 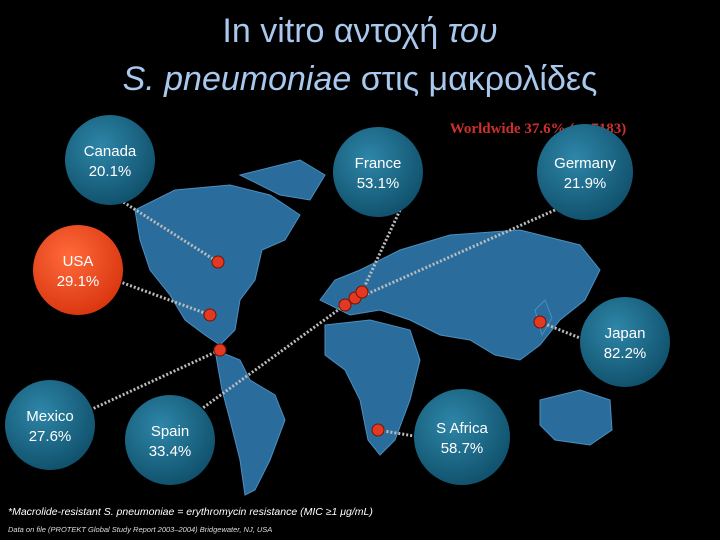 I want to click on country-bubble: Canada 20.1%, so click(x=110, y=160).